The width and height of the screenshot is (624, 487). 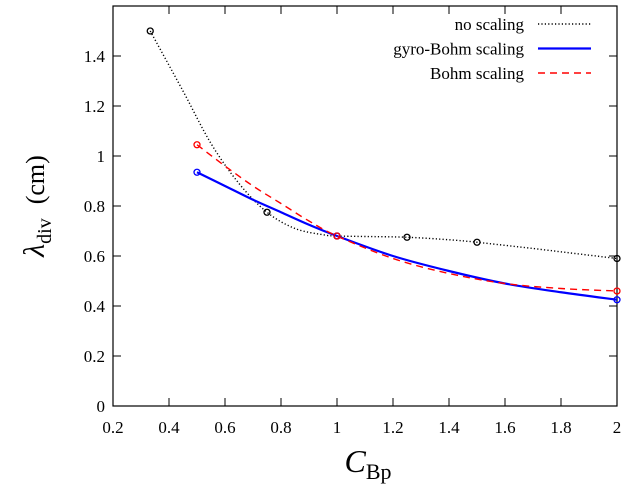 I want to click on x-axis-label-symbol: C, so click(x=355, y=461).